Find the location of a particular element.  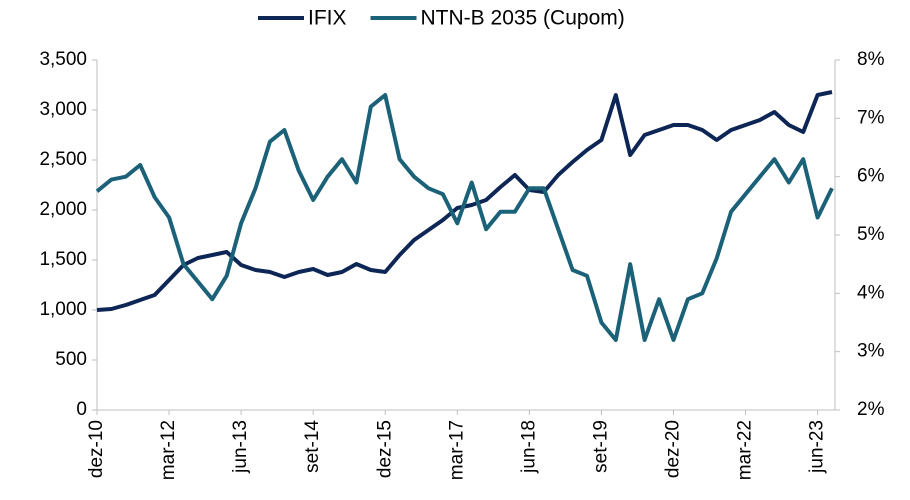

y2-tick-label: 3% is located at coordinates (871, 351).